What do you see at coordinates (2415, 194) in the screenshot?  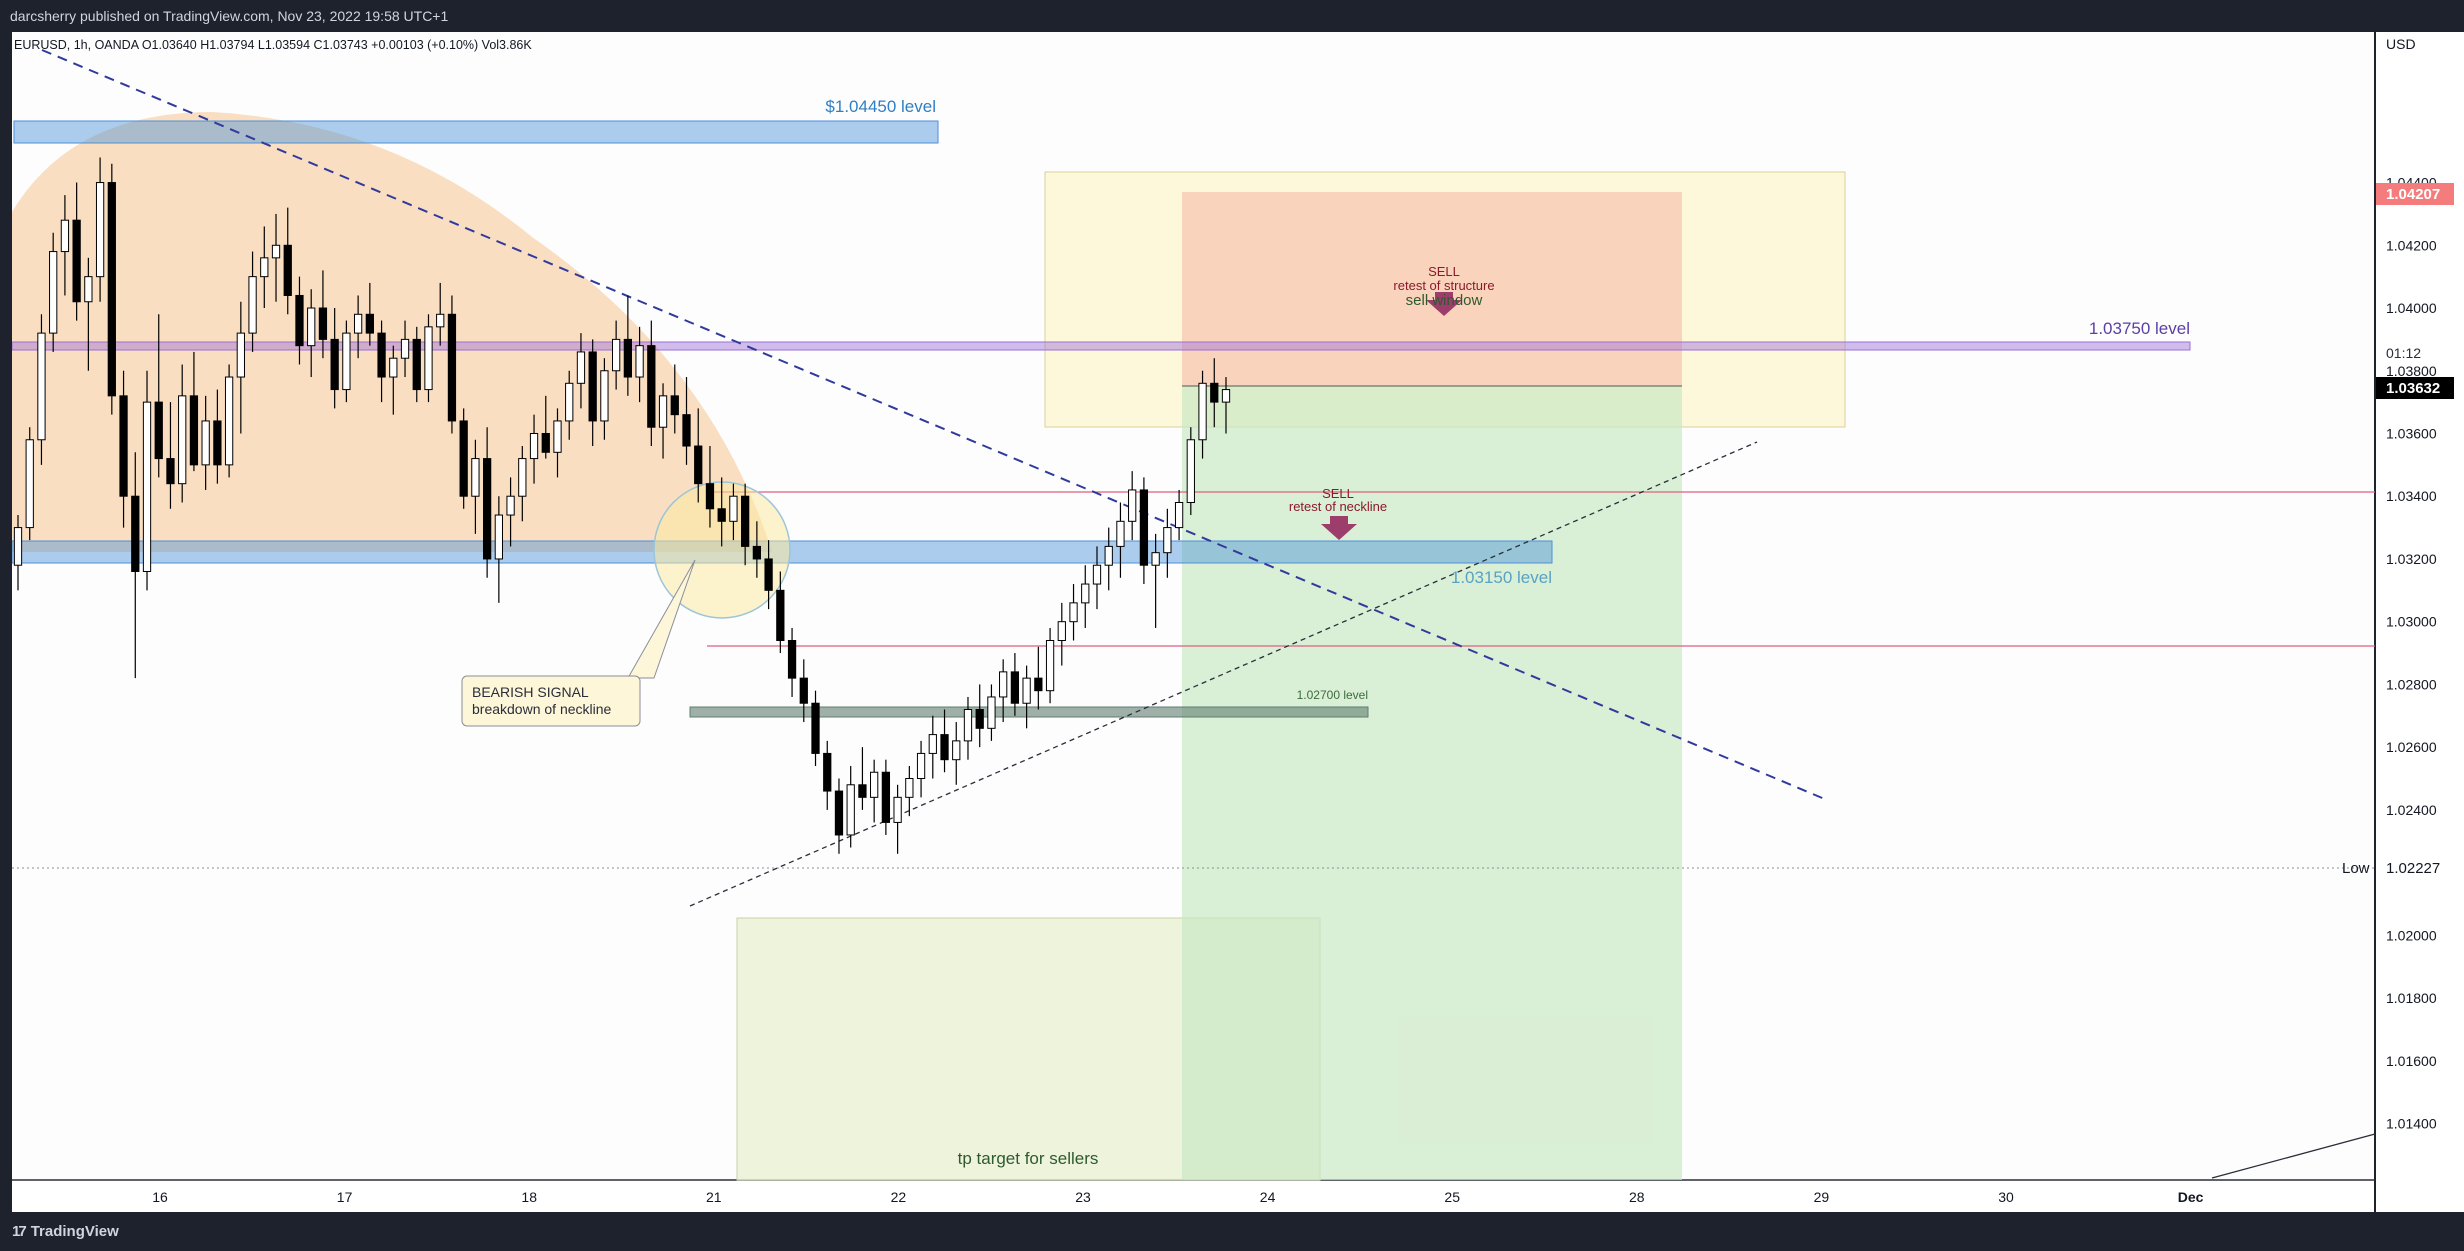 I see `alert-price-badge` at bounding box center [2415, 194].